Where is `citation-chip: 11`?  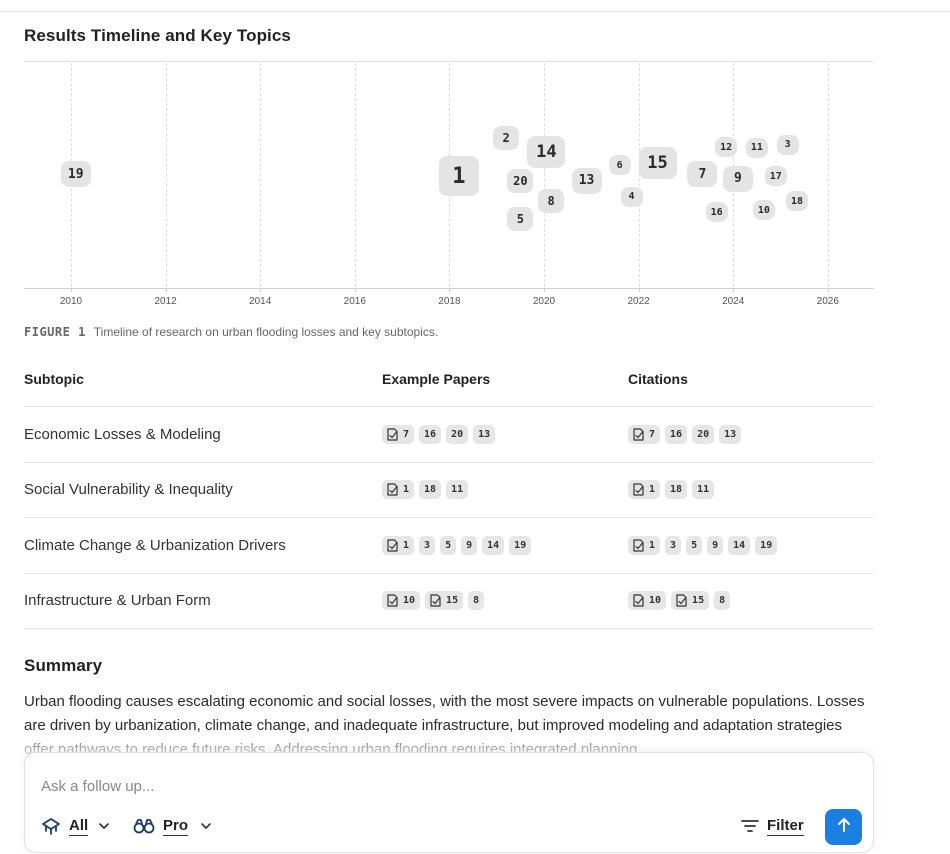
citation-chip: 11 is located at coordinates (703, 490).